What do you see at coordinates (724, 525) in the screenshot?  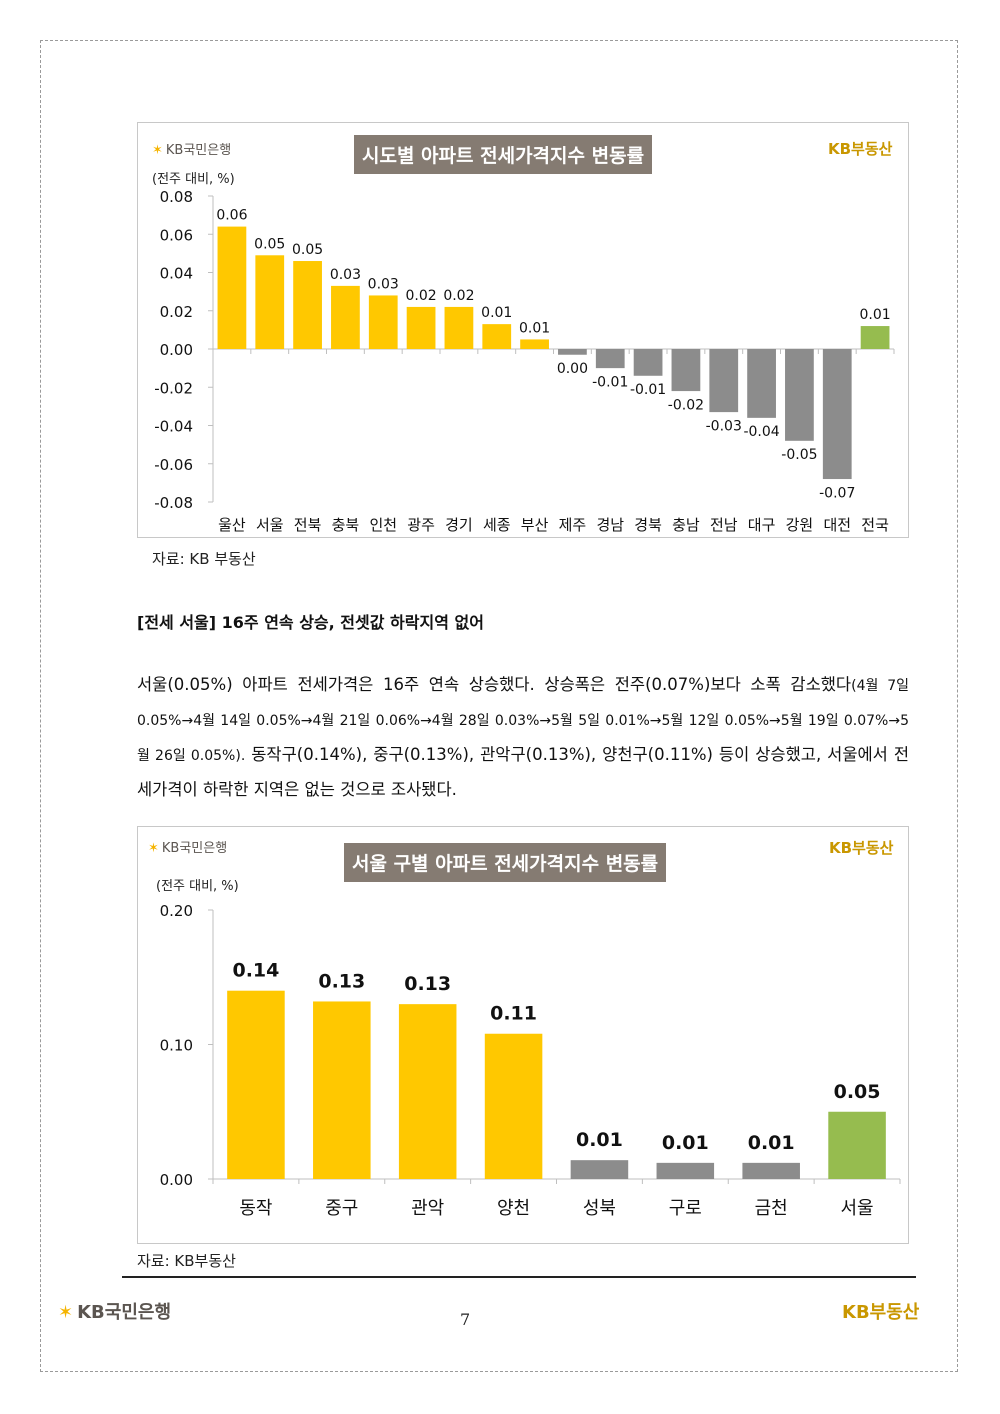 I see `category-label: 전남` at bounding box center [724, 525].